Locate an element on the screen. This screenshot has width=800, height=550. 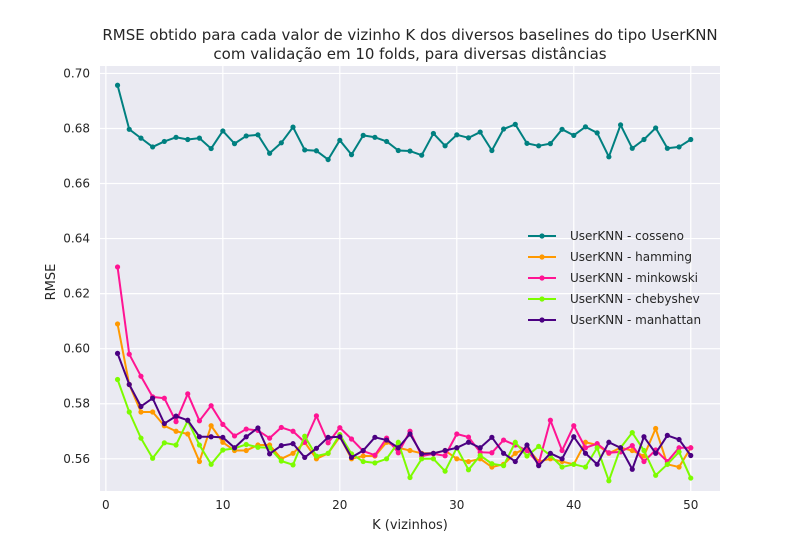
legend-item: UserKNN - manhattan is located at coordinates (614, 320).